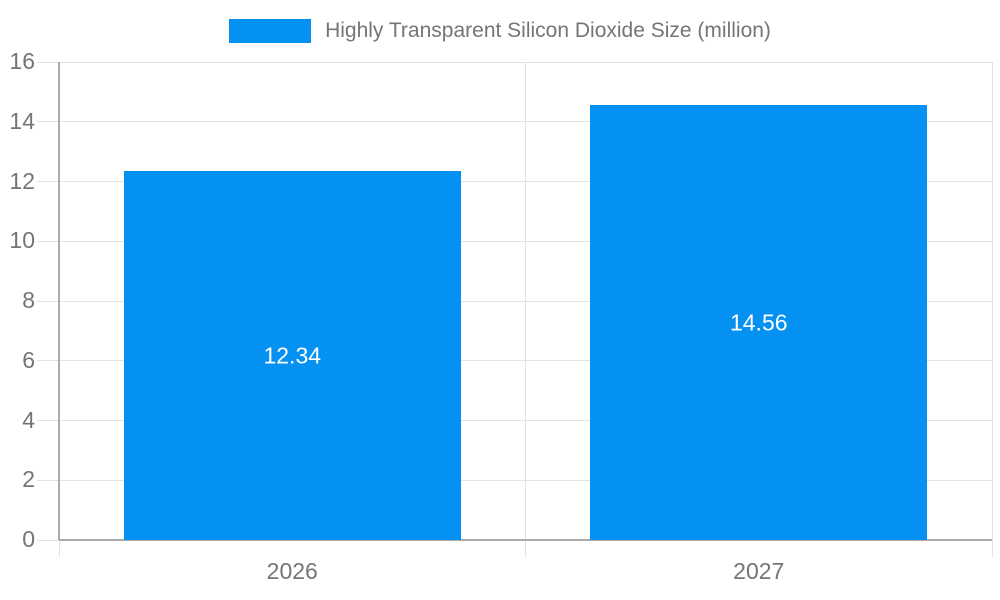  I want to click on y-axis-tick-label: 8, so click(28, 300).